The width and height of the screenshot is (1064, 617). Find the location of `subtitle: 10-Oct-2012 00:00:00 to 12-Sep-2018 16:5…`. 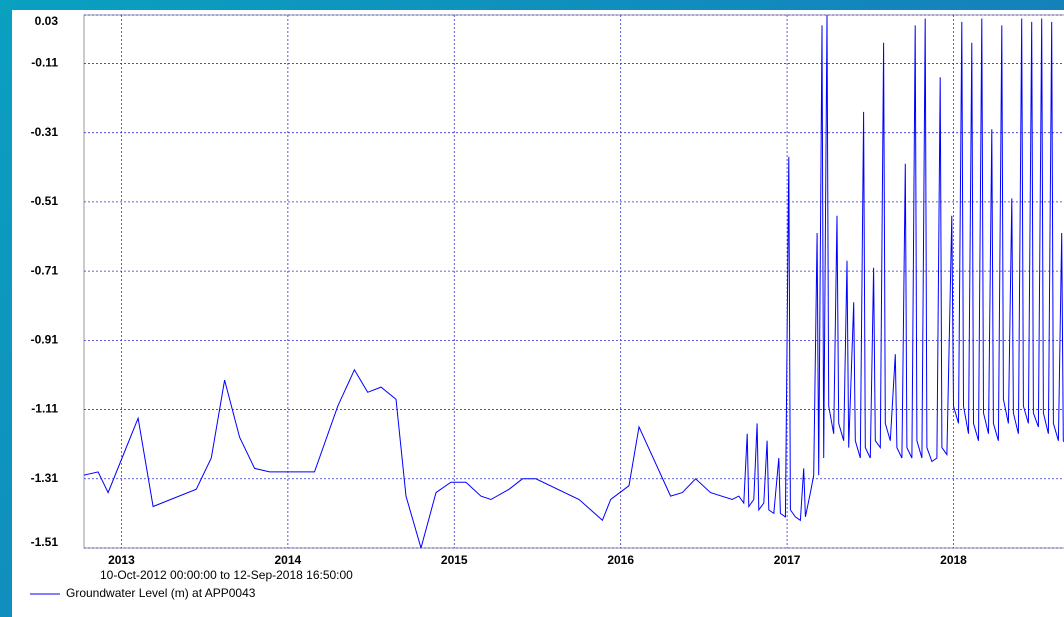

subtitle: 10-Oct-2012 00:00:00 to 12-Sep-2018 16:5… is located at coordinates (226, 575).